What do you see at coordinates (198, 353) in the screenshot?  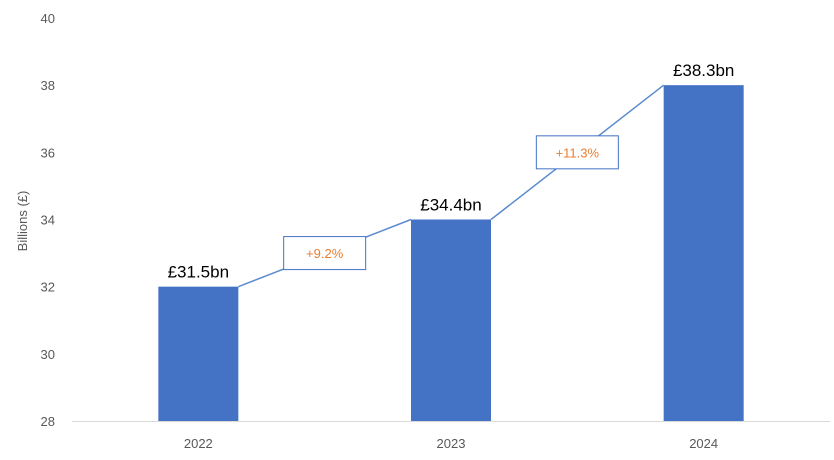 I see `bar-2022` at bounding box center [198, 353].